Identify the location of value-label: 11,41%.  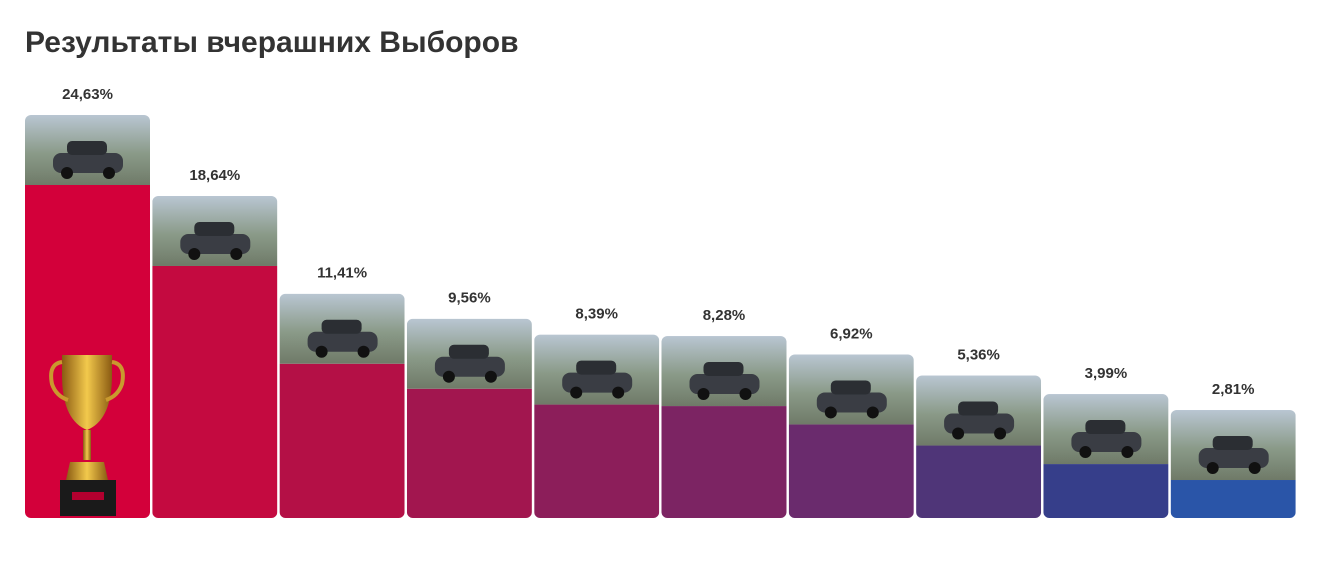
(342, 273).